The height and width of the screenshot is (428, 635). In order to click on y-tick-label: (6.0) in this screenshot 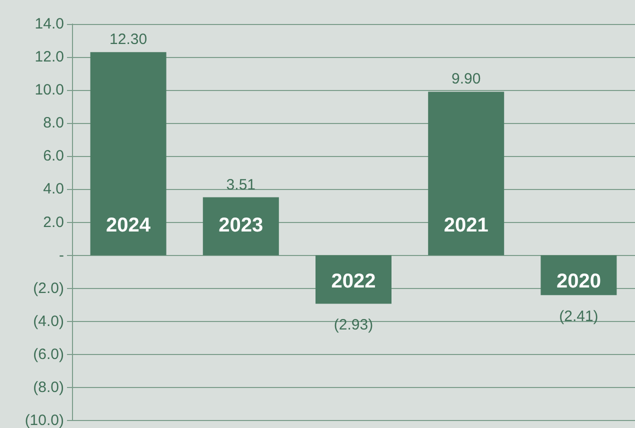, I will do `click(48, 354)`.